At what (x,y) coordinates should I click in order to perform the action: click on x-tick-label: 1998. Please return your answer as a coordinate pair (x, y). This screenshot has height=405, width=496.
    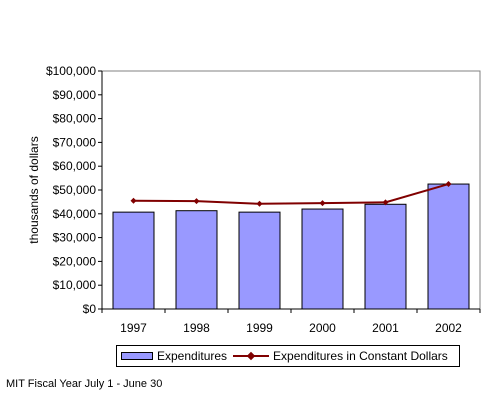
    Looking at the image, I should click on (196, 328).